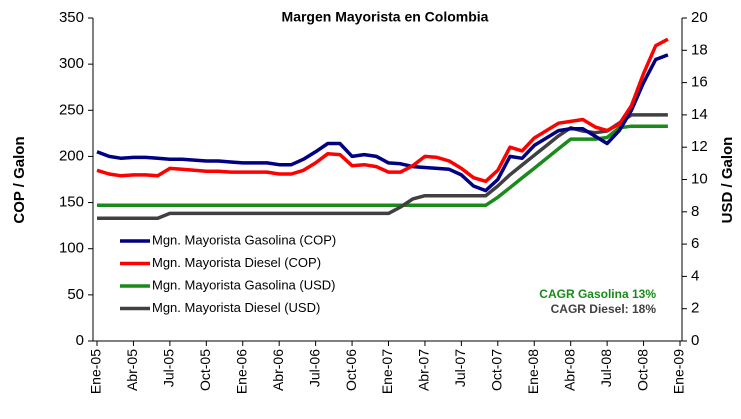 The height and width of the screenshot is (419, 741). What do you see at coordinates (727, 180) in the screenshot?
I see `y2-axis-label: USD / Galon` at bounding box center [727, 180].